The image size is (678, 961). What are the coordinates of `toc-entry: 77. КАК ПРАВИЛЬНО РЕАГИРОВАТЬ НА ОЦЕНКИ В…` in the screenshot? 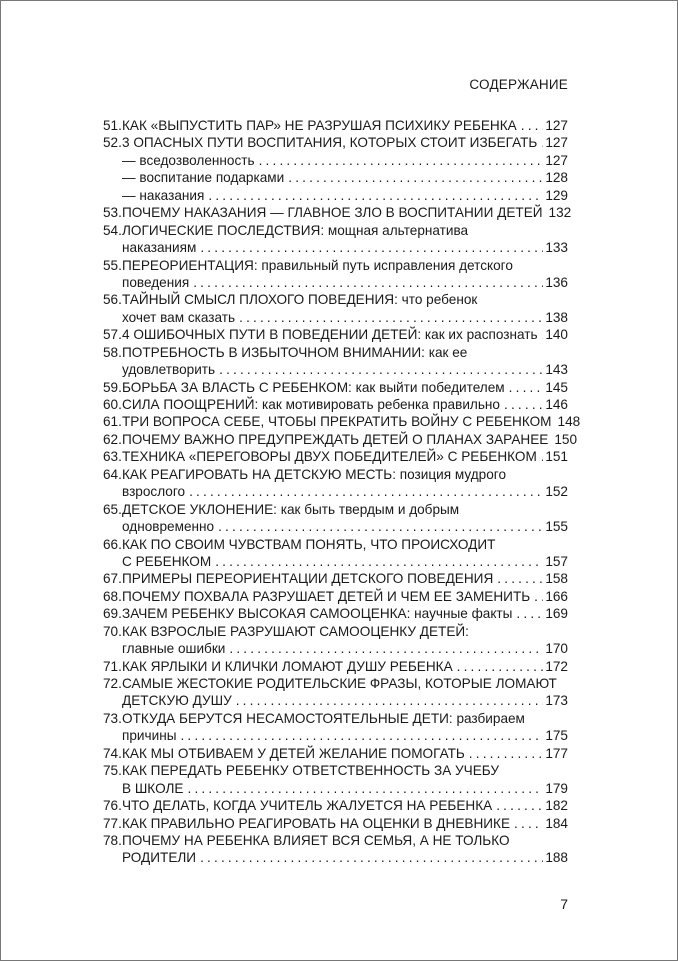 It's located at (335, 823).